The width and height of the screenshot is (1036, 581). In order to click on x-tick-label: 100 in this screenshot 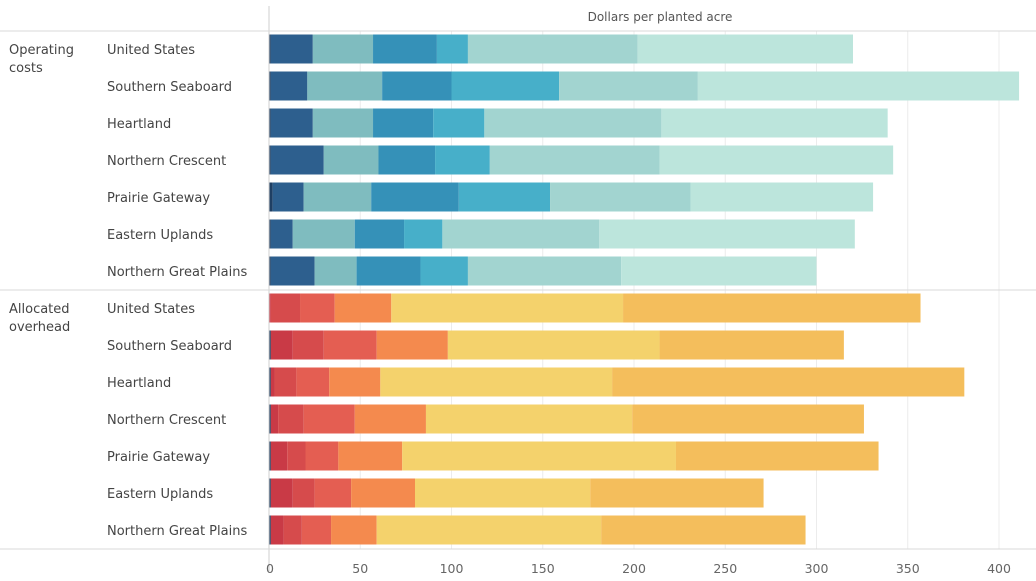, I will do `click(452, 568)`.